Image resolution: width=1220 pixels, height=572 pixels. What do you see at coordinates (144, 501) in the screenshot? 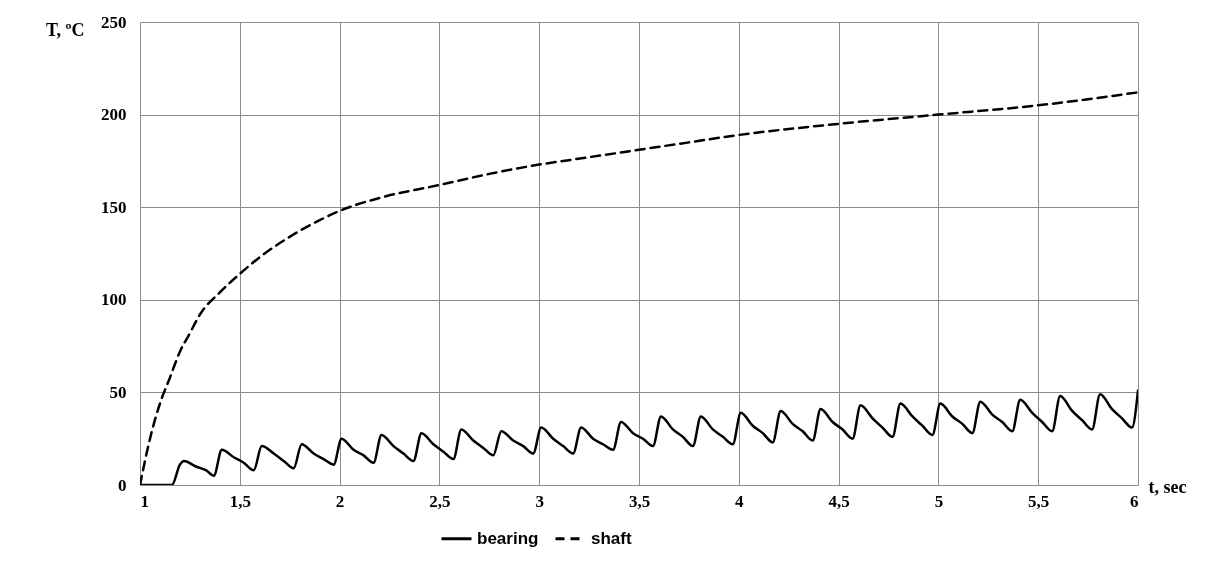
I see `x-tick-label: 1` at bounding box center [144, 501].